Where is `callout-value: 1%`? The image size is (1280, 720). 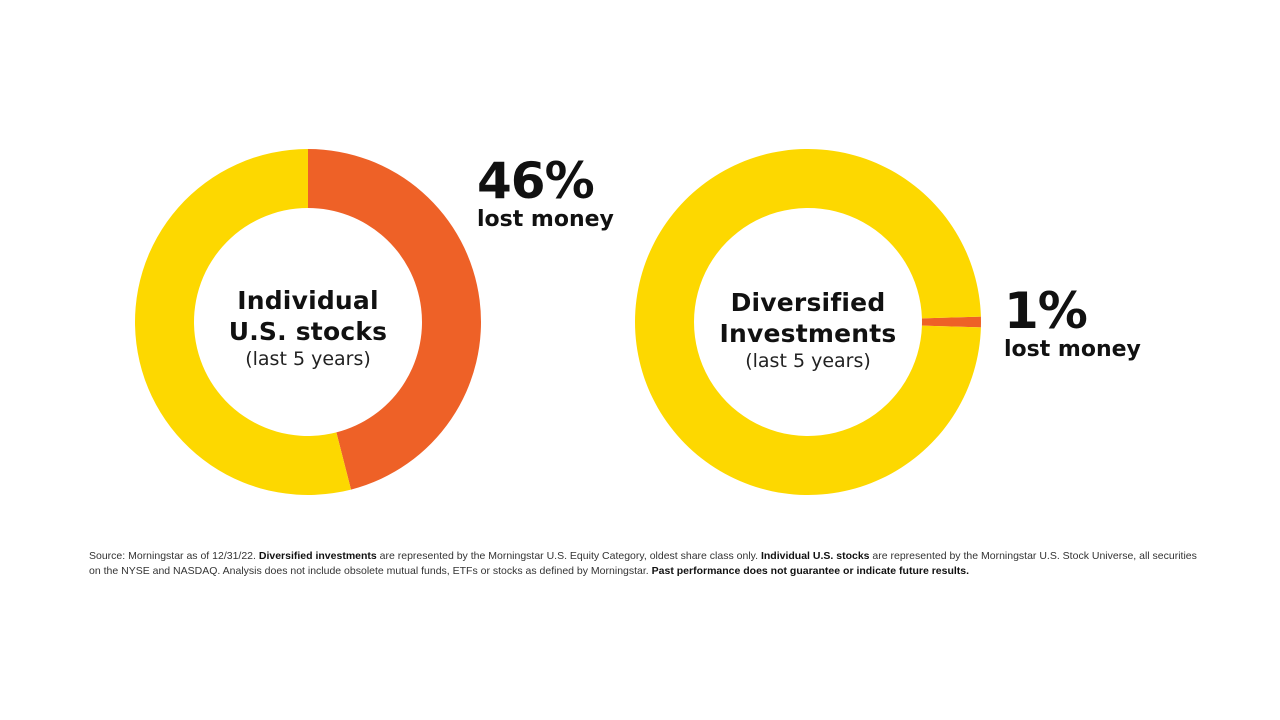 callout-value: 1% is located at coordinates (1046, 311).